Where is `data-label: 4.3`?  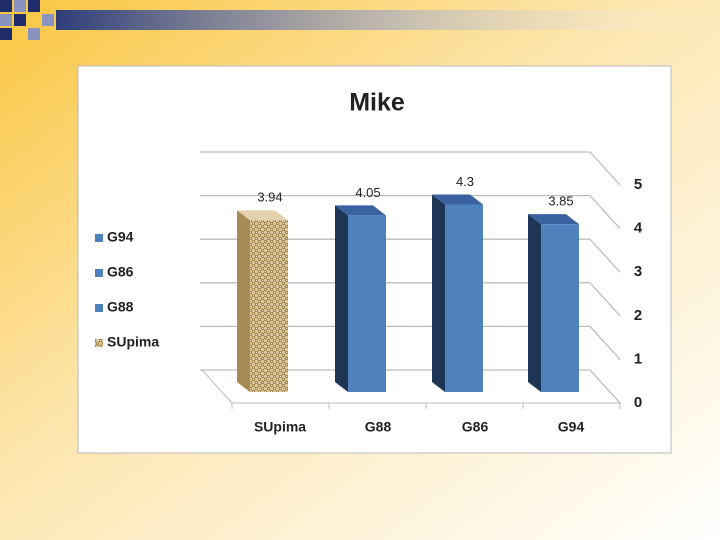
data-label: 4.3 is located at coordinates (465, 181).